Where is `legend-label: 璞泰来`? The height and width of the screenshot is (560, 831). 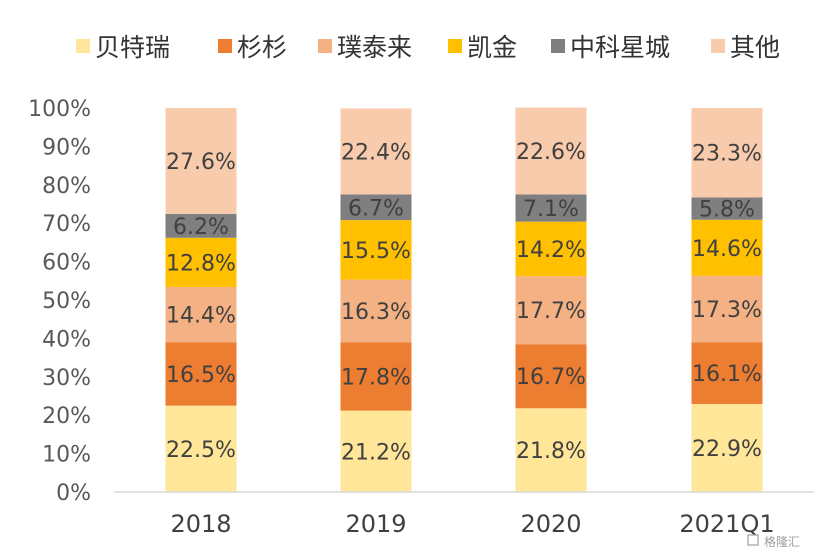 legend-label: 璞泰来 is located at coordinates (374, 47).